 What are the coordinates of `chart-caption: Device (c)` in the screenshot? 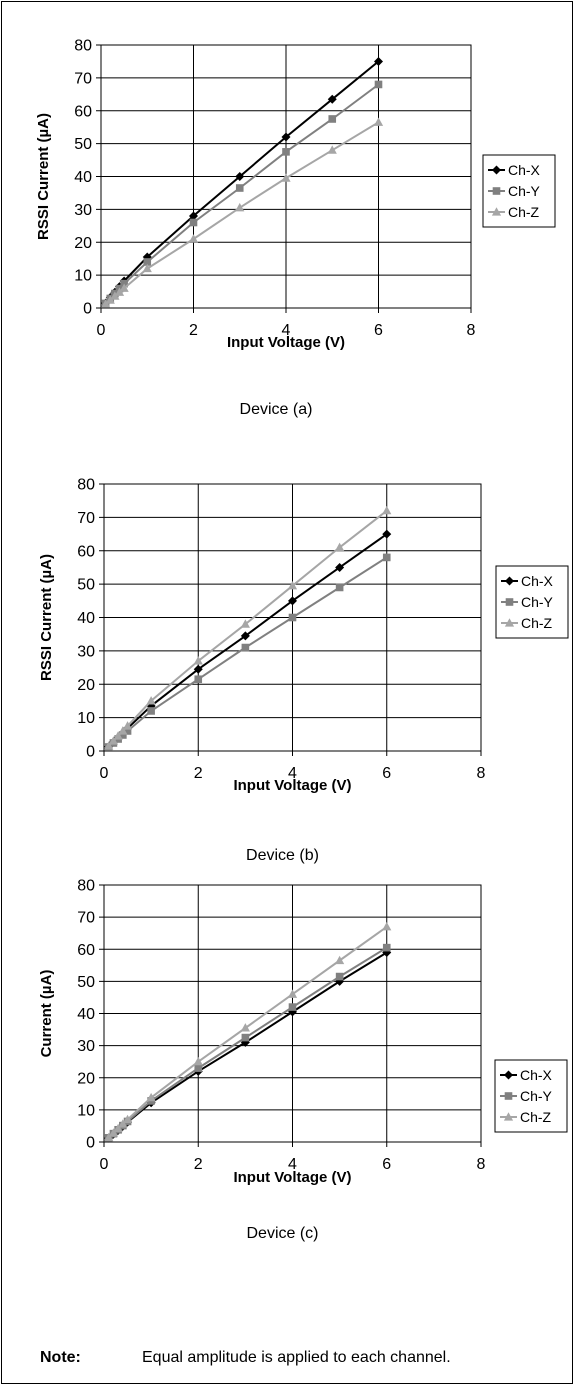 It's located at (282, 1233).